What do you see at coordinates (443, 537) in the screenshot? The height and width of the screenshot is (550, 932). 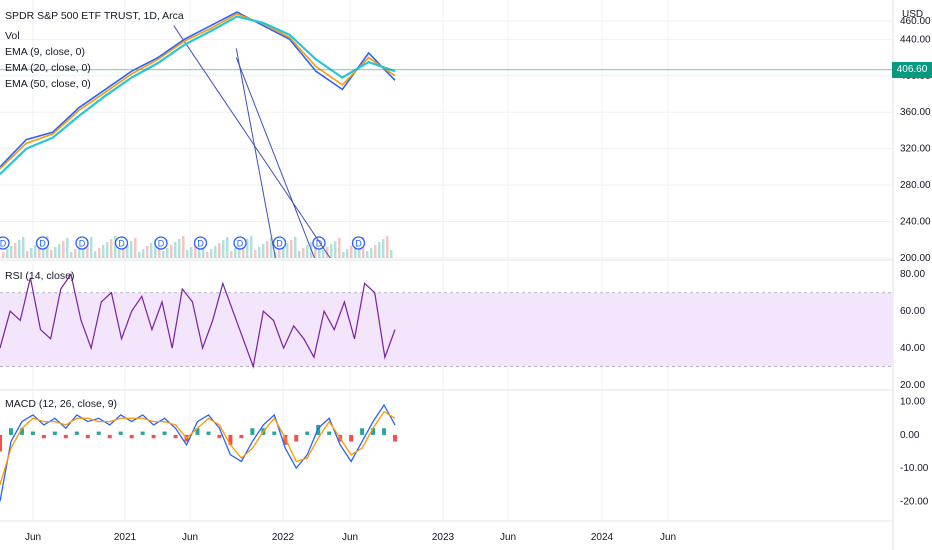 I see `x-tick-label: 2023` at bounding box center [443, 537].